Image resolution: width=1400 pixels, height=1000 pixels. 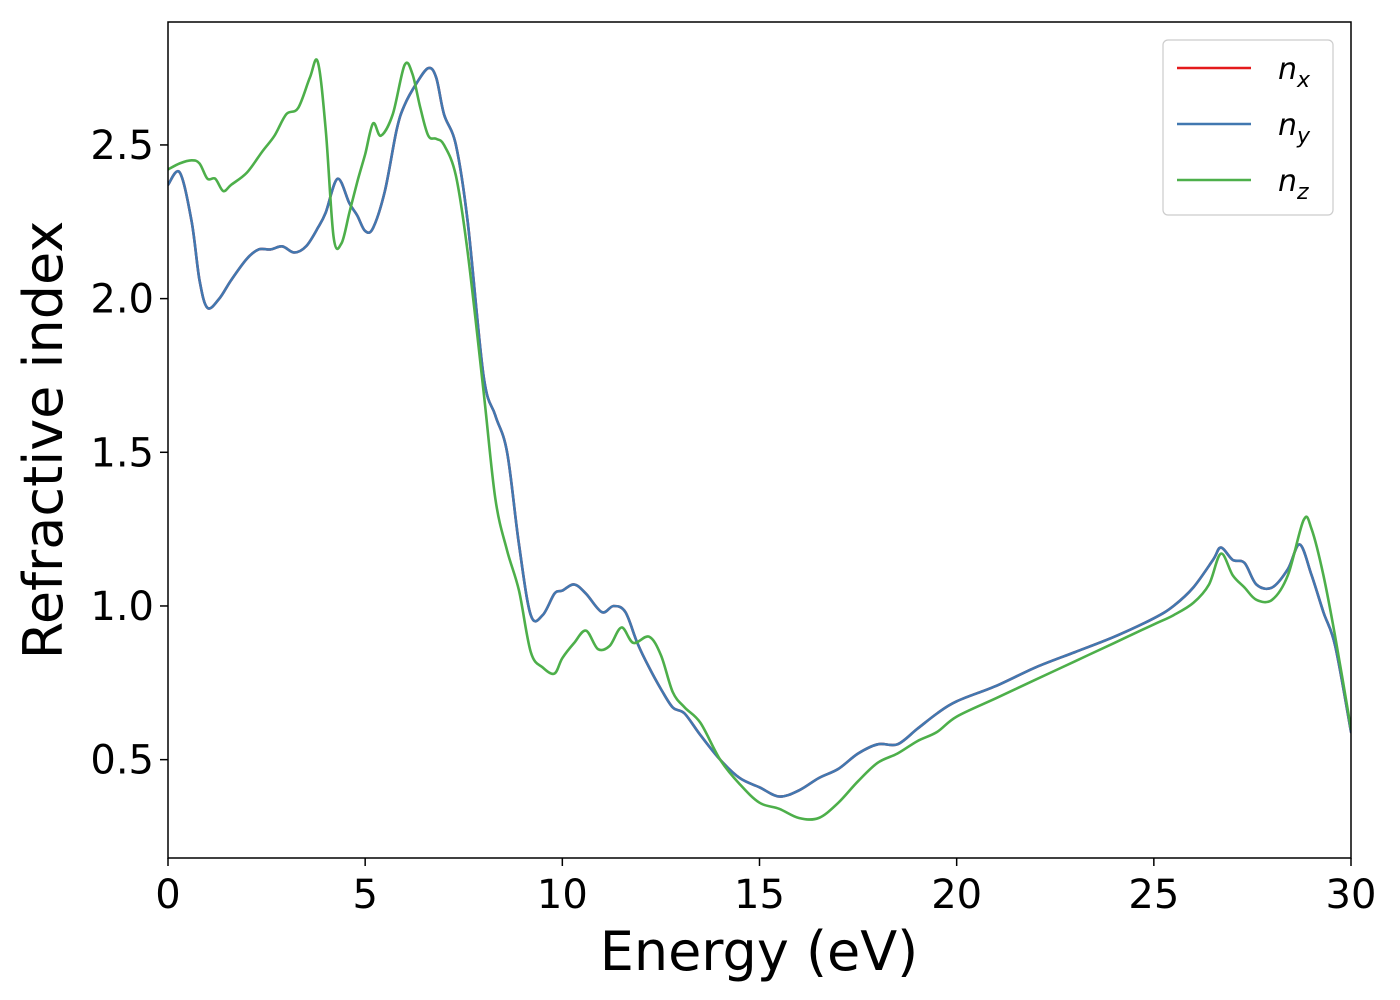 I want to click on x-axis: 0 5 10 15 20 25 30, so click(x=765, y=888).